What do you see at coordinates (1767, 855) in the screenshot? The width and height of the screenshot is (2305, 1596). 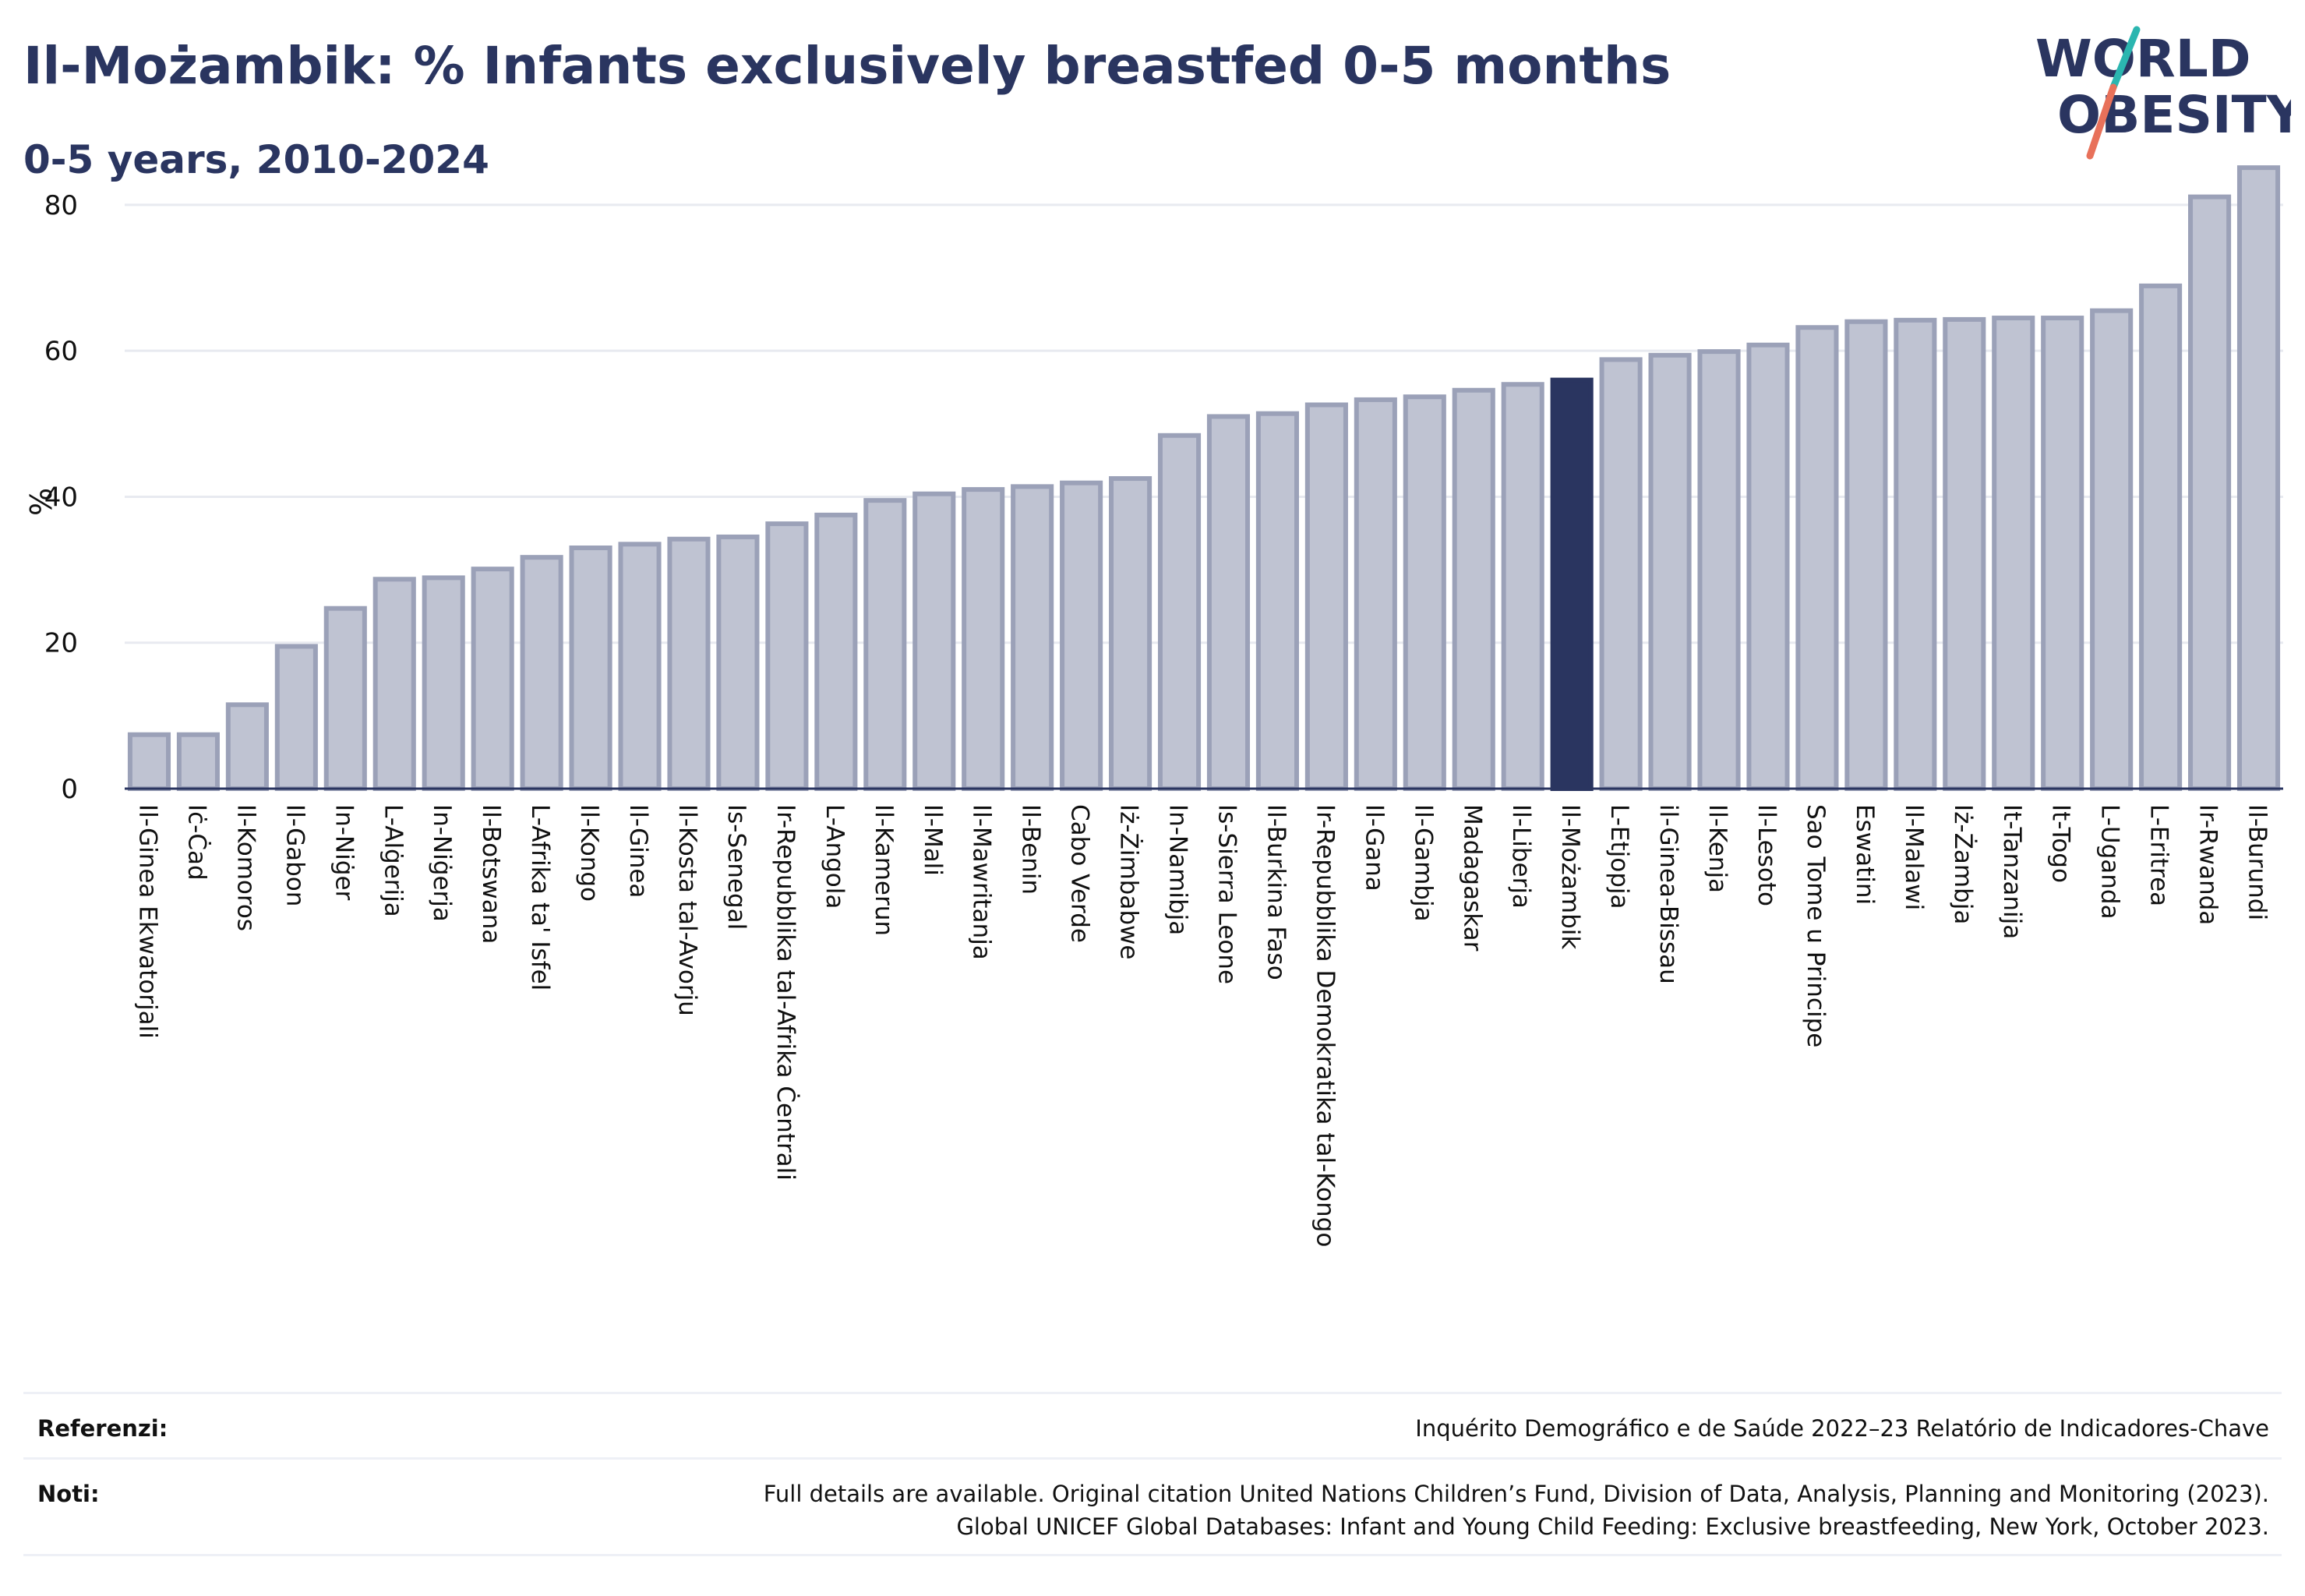 I see `x-tick-label: Il-Lesoto` at bounding box center [1767, 855].